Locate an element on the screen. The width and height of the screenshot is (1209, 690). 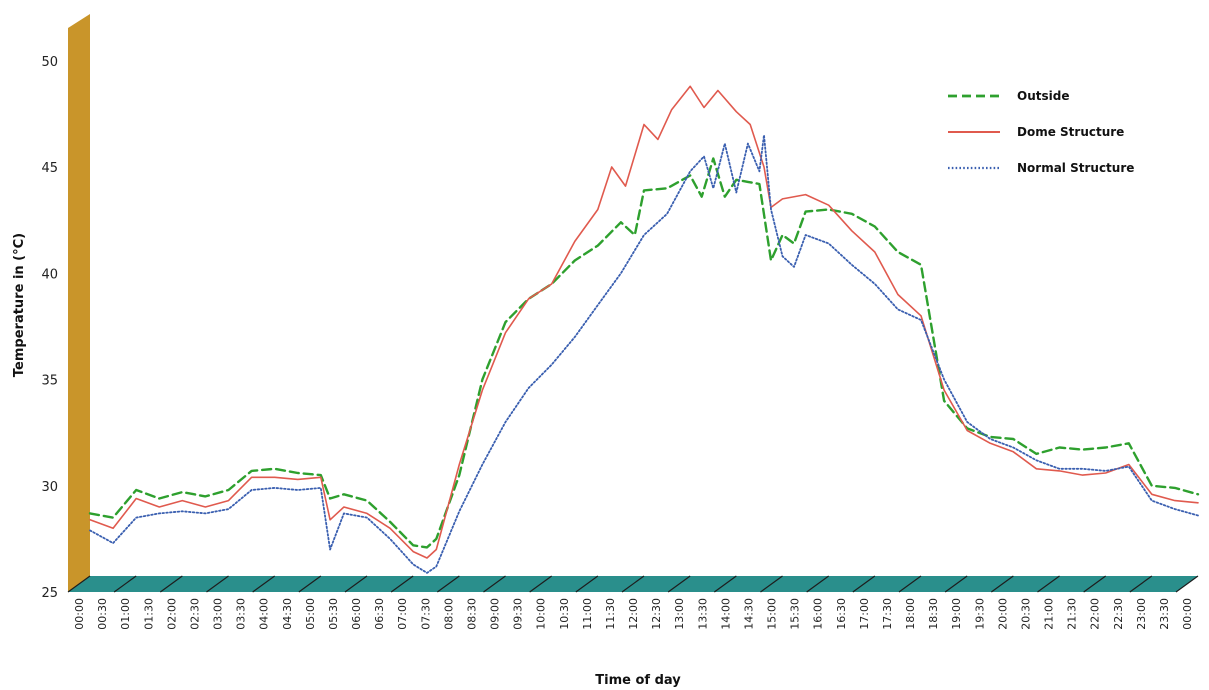
x-axis-floor-ticks is located at coordinates (633, 584).